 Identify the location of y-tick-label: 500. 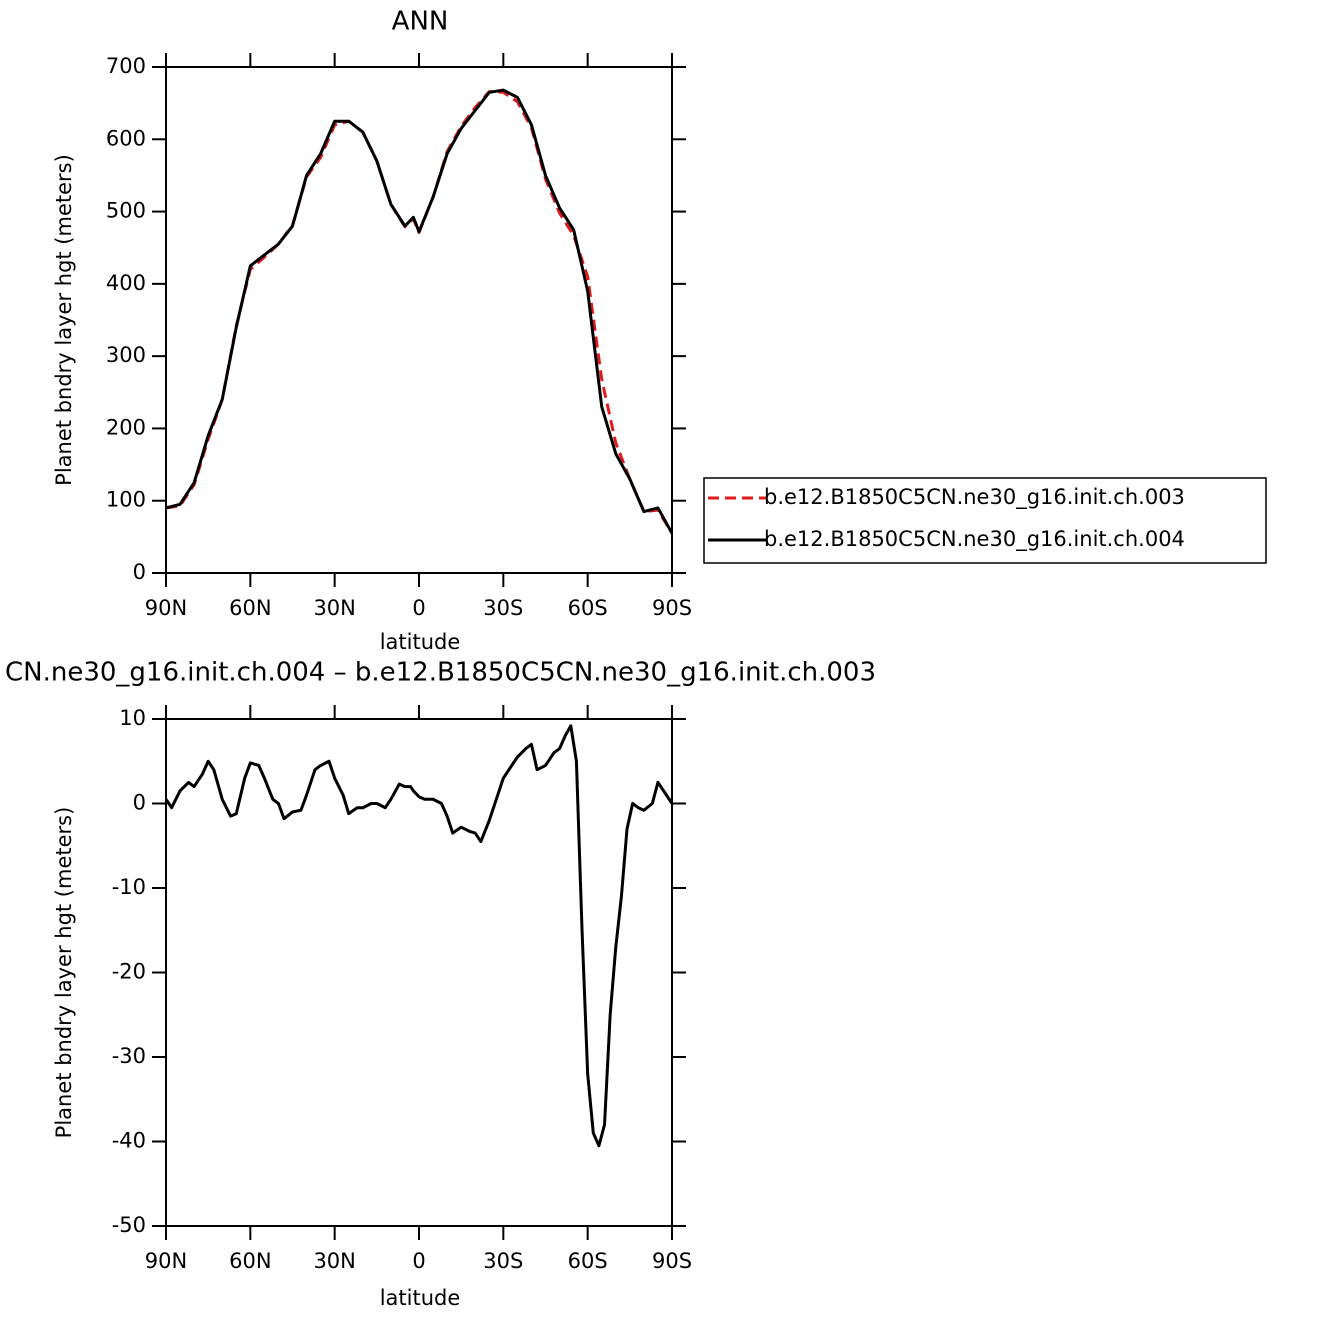
(126, 211).